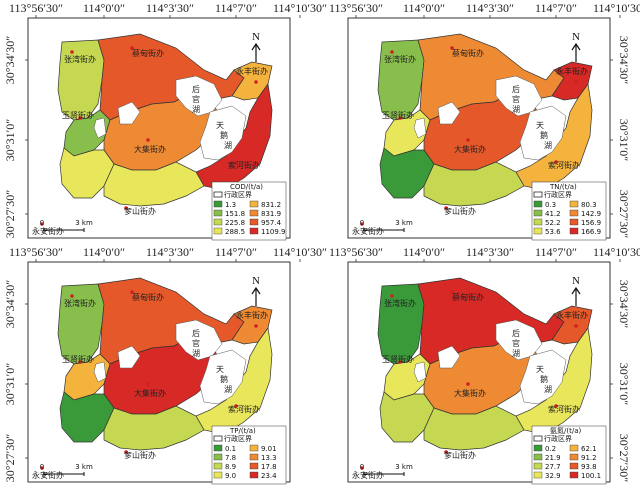 This screenshot has width=640, height=489. What do you see at coordinates (271, 205) in the screenshot?
I see `legend-value: 831.2` at bounding box center [271, 205].